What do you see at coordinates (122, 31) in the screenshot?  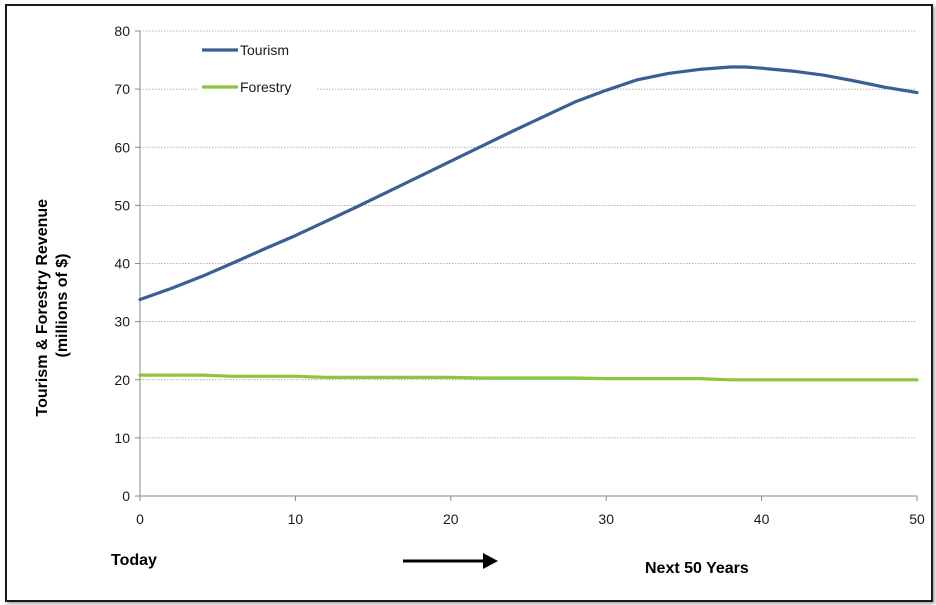 I see `y-tick-label: 80` at bounding box center [122, 31].